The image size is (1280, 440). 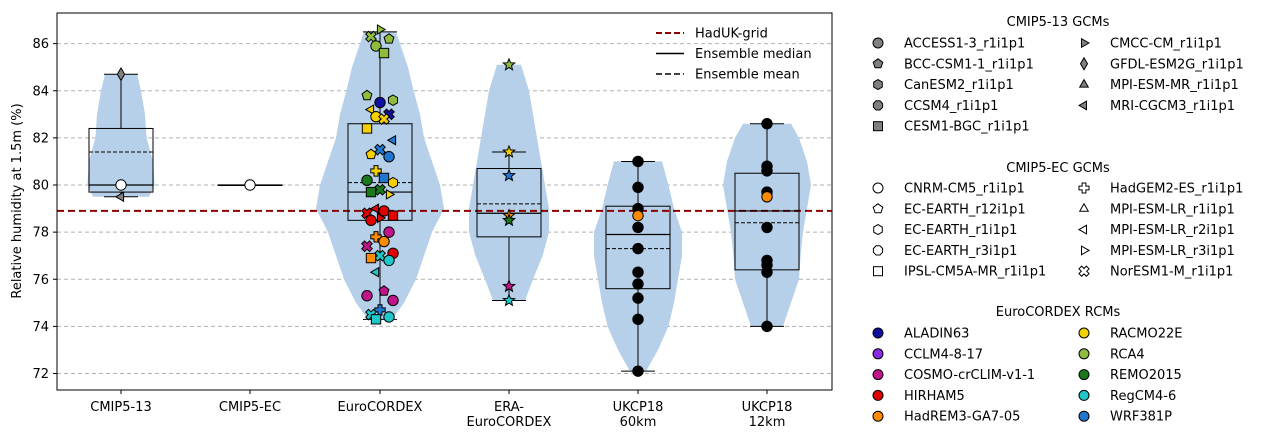 What do you see at coordinates (250, 407) in the screenshot?
I see `x-tick-label: CMIP5-EC` at bounding box center [250, 407].